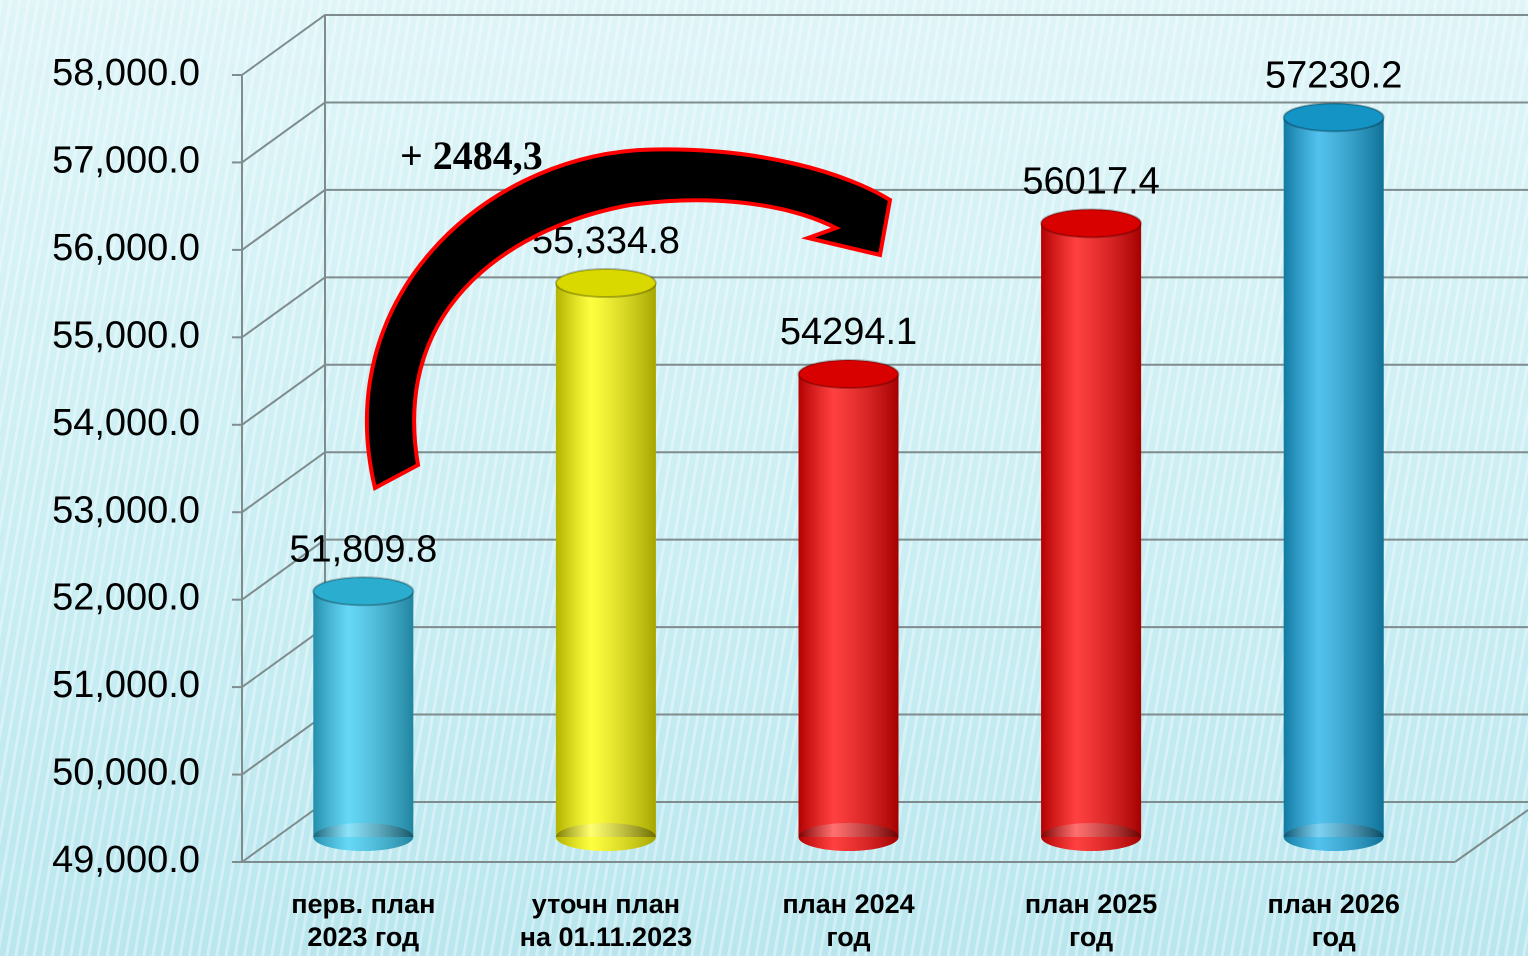 The width and height of the screenshot is (1528, 956). I want to click on y-tick-label: 58,000.0, so click(126, 73).